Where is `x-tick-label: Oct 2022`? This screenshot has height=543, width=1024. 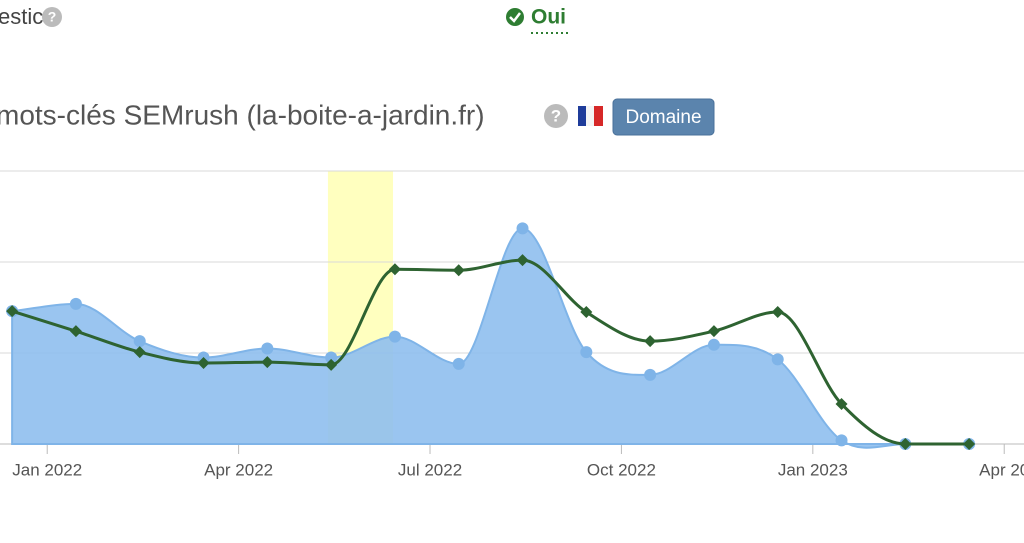
x-tick-label: Oct 2022 is located at coordinates (621, 469).